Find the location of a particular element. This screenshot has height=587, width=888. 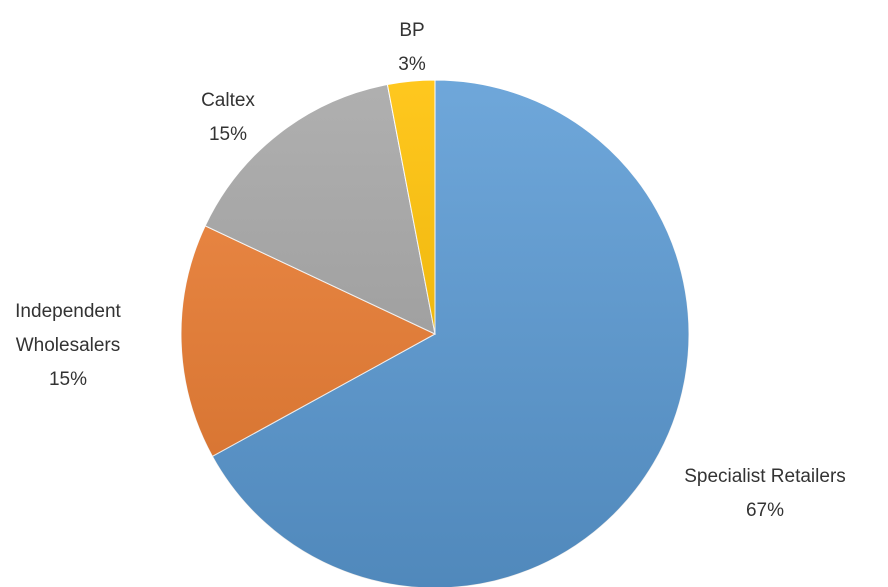

slice-label: Specialist Retailers 67% is located at coordinates (765, 494).